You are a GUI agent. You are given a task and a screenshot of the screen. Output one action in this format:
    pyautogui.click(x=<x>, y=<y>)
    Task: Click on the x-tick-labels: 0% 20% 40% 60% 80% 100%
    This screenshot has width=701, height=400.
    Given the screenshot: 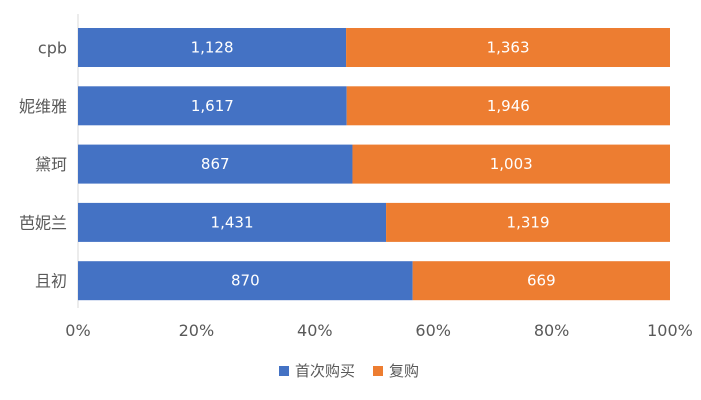 What is the action you would take?
    pyautogui.click(x=379, y=330)
    